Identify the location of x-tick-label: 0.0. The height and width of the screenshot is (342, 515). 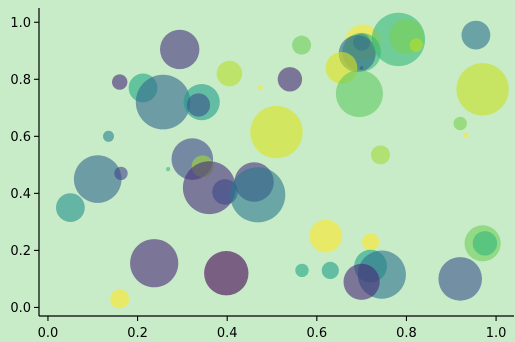
(48, 333).